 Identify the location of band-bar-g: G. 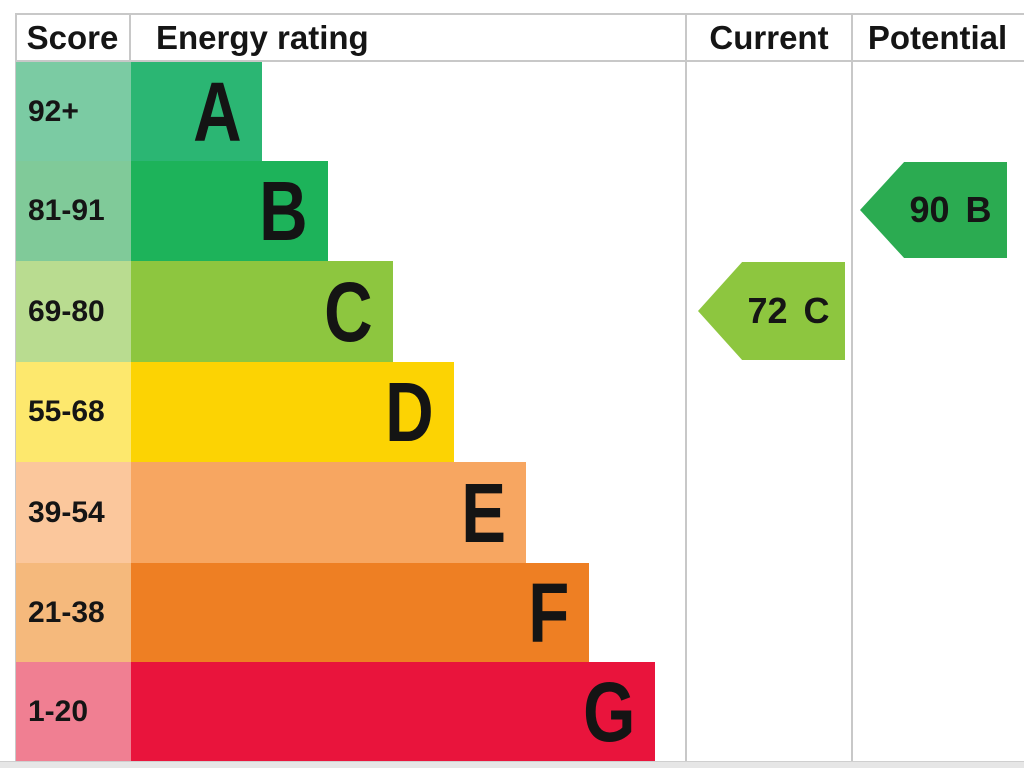
(393, 711).